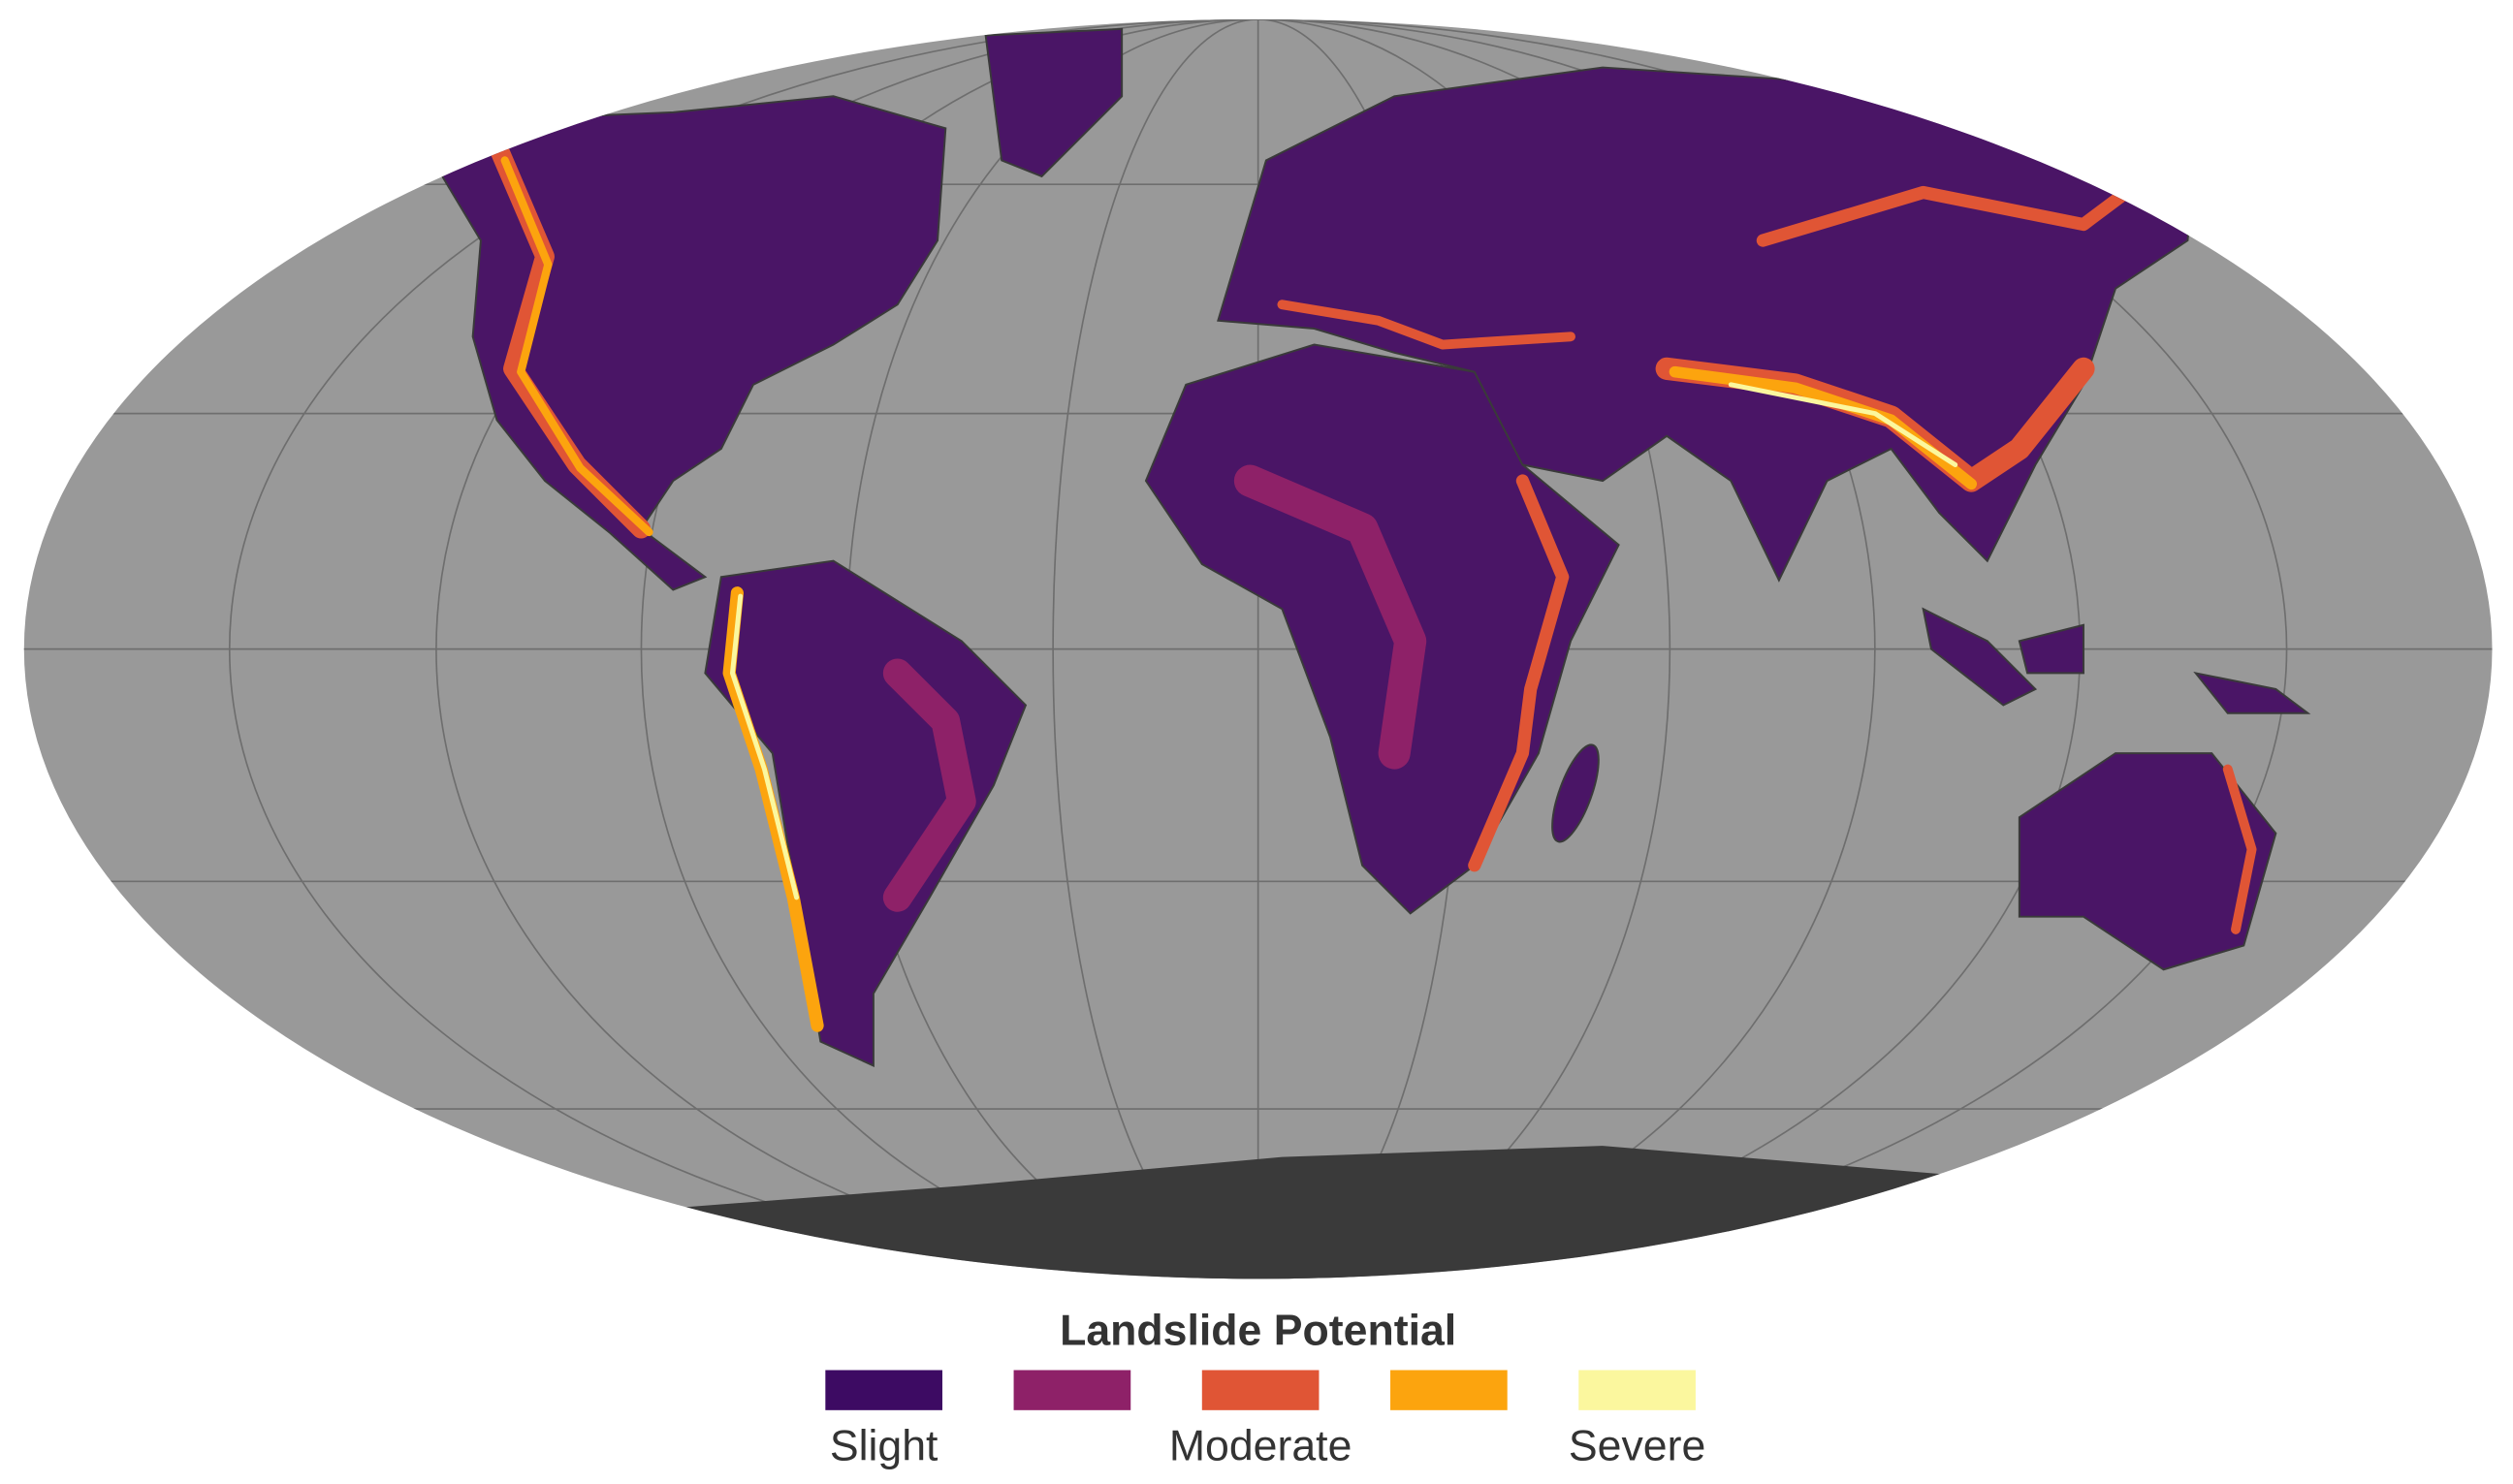  What do you see at coordinates (1260, 1445) in the screenshot?
I see `legend-label: Moderate` at bounding box center [1260, 1445].